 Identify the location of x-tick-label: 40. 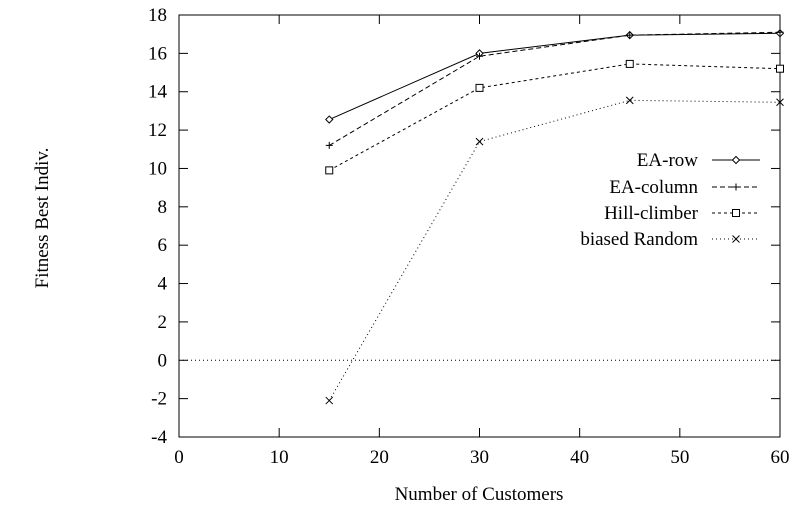
(579, 457).